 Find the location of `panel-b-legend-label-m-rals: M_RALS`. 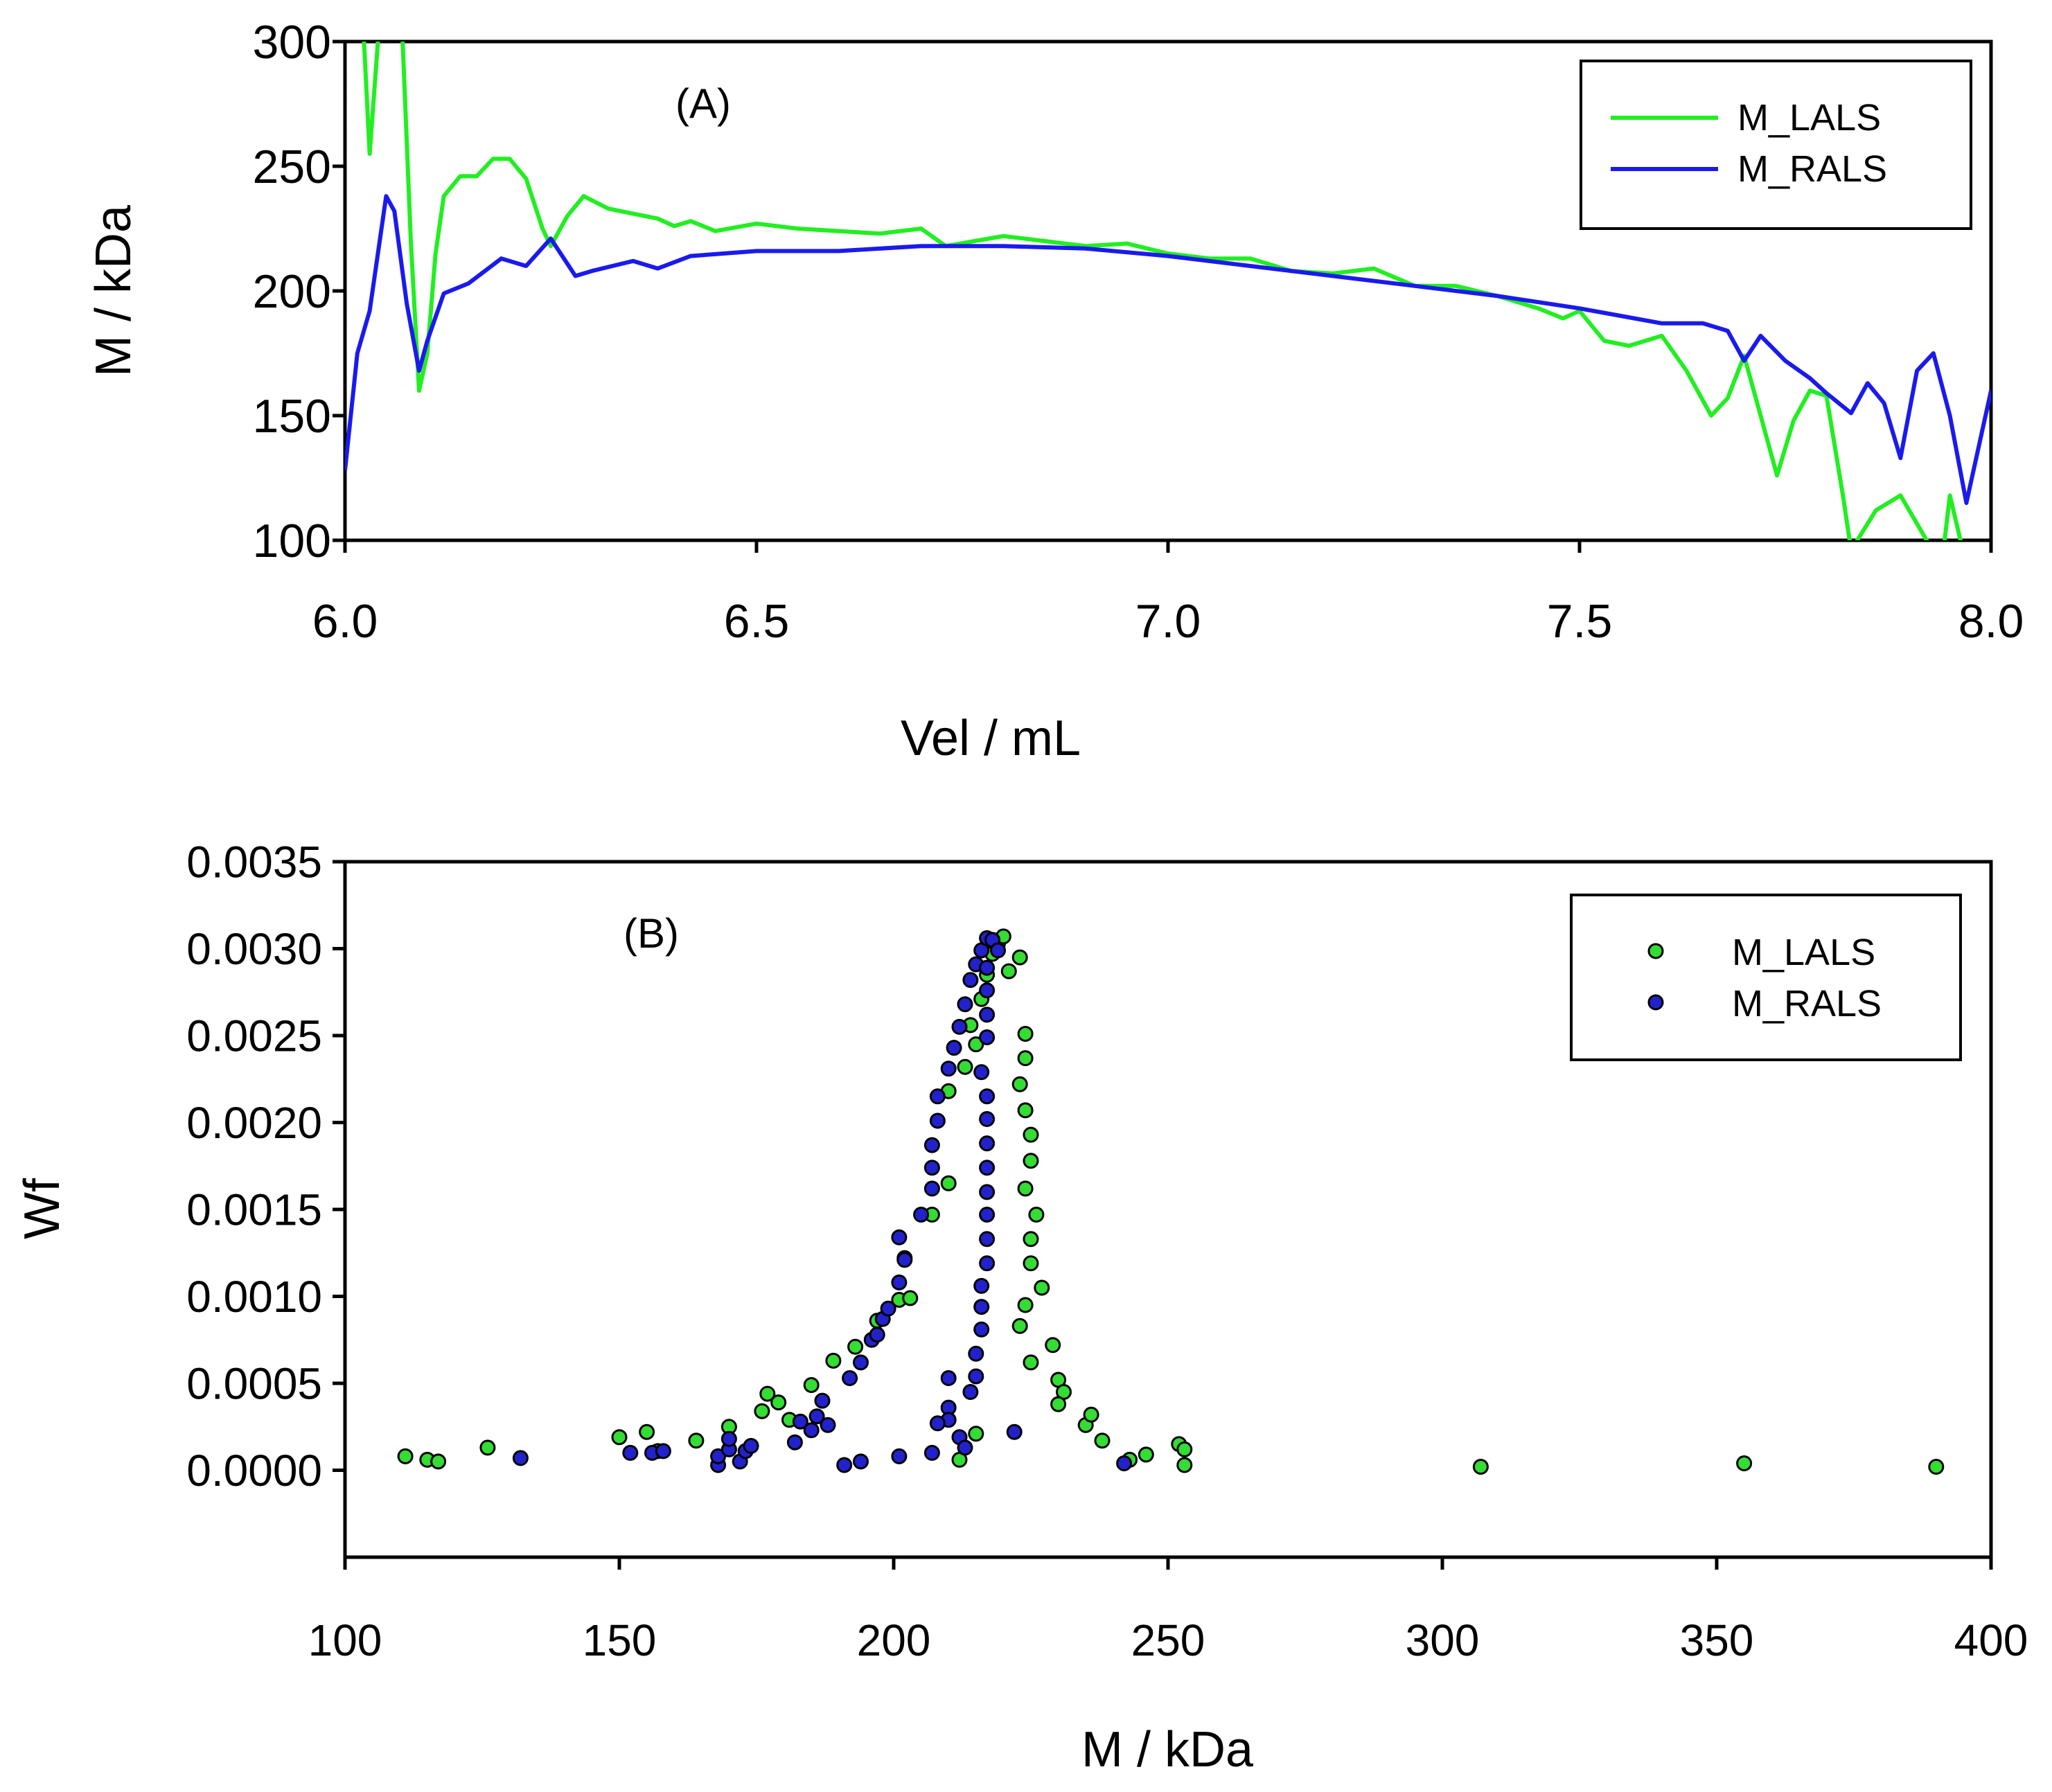

panel-b-legend-label-m-rals: M_RALS is located at coordinates (1807, 1004).